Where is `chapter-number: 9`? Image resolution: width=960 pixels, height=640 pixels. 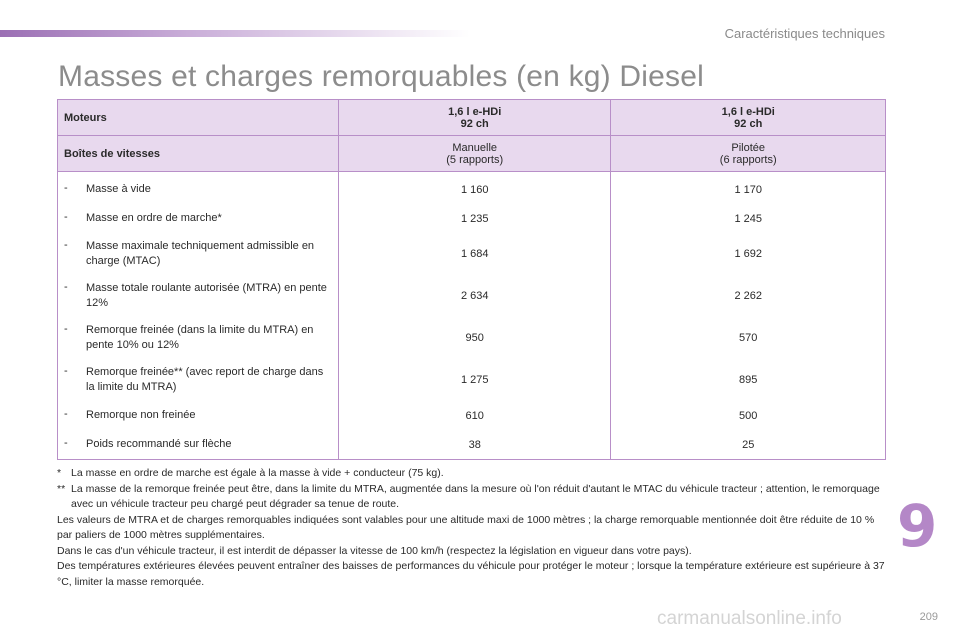 chapter-number: 9 is located at coordinates (917, 526).